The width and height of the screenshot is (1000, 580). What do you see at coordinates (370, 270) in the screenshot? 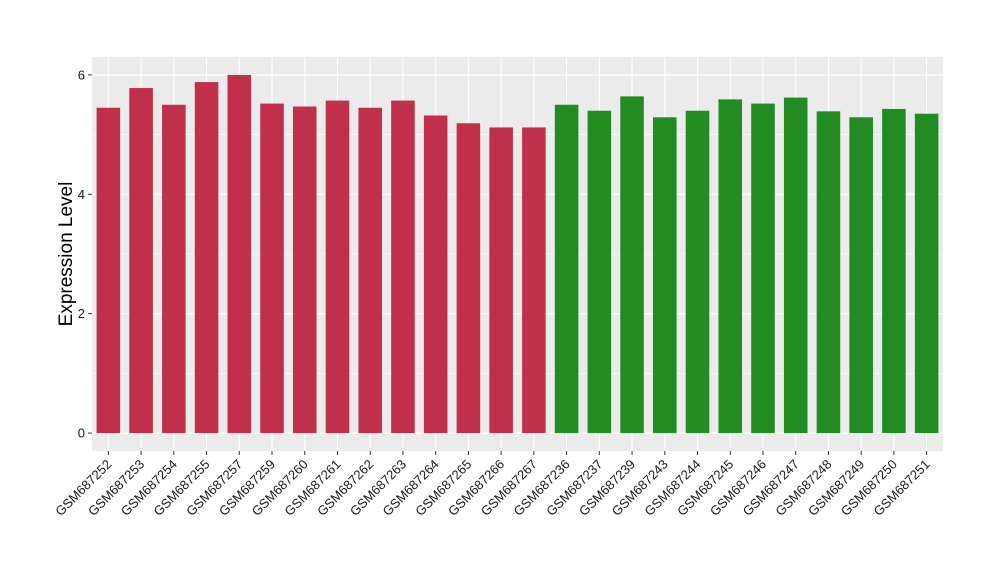
I see `bar-GSM687262` at bounding box center [370, 270].